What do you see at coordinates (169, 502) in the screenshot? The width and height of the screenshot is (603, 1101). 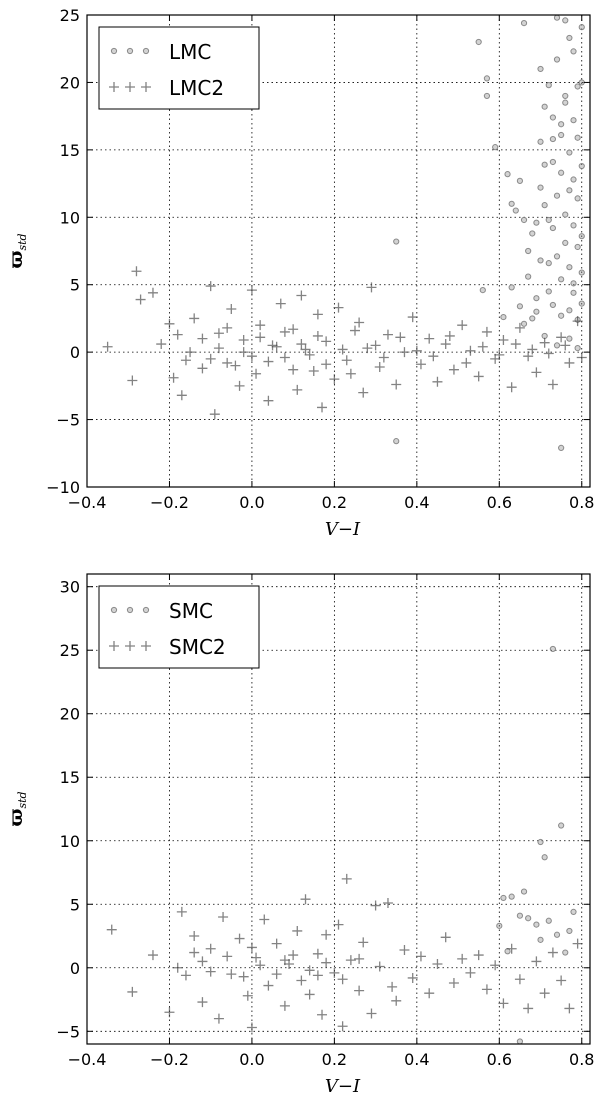 I see `x-tick-label: −0.2` at bounding box center [169, 502].